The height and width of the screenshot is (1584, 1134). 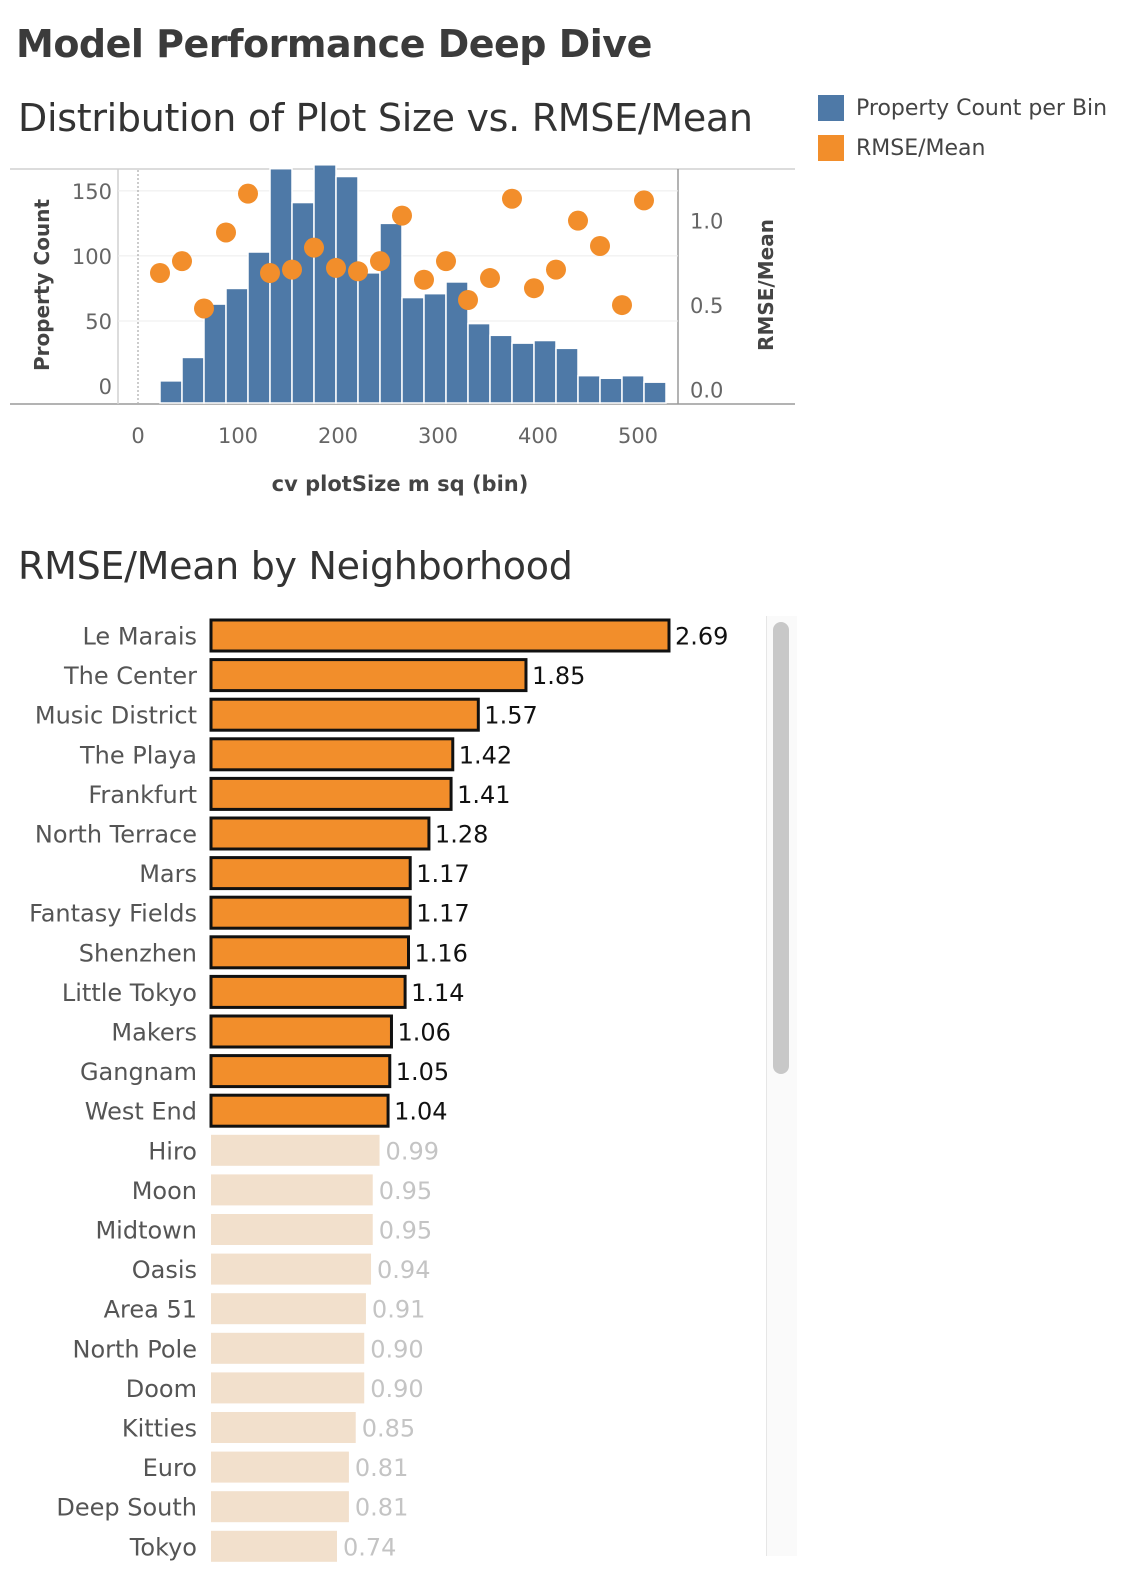 What do you see at coordinates (831, 108) in the screenshot?
I see `legend-swatch-property-count` at bounding box center [831, 108].